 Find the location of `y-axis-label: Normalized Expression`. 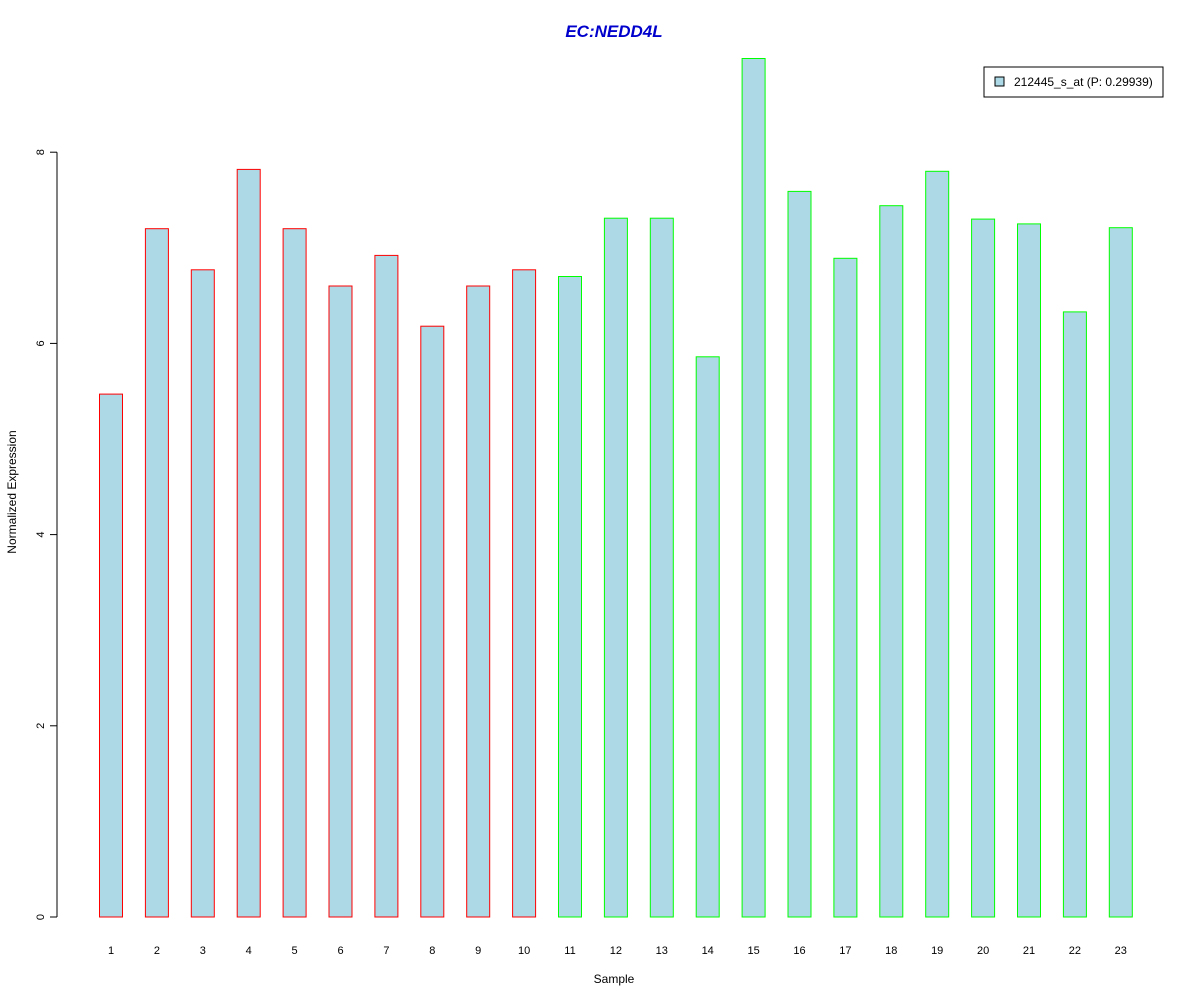

y-axis-label: Normalized Expression is located at coordinates (12, 491).